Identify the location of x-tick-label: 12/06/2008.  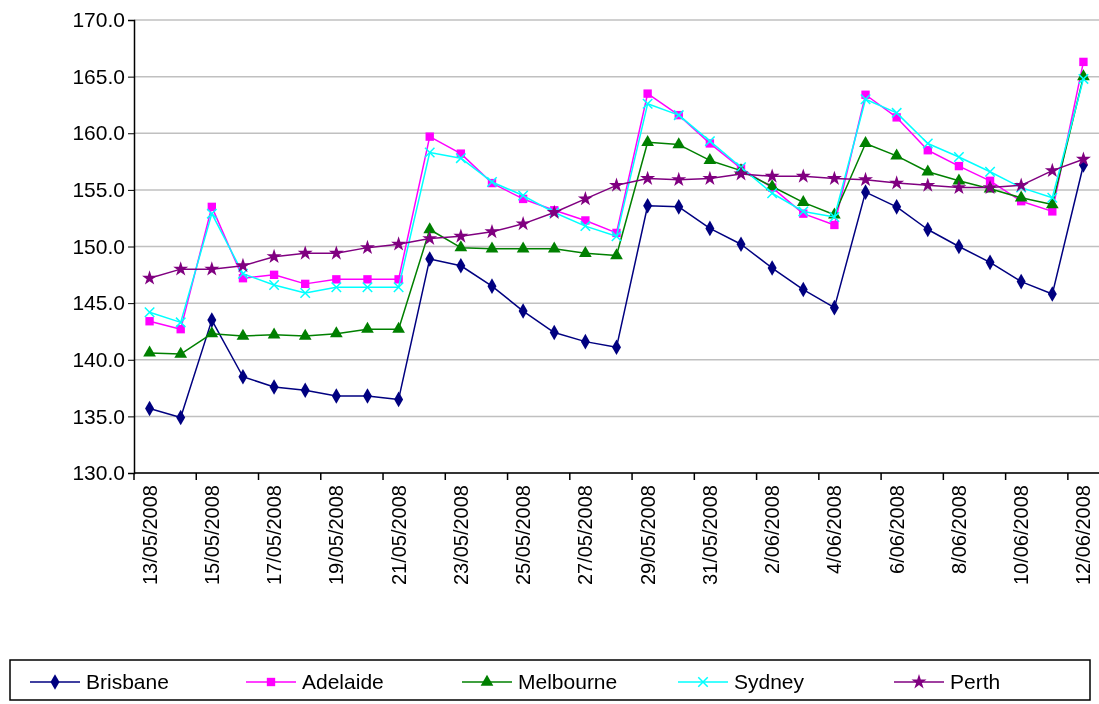
(1083, 535).